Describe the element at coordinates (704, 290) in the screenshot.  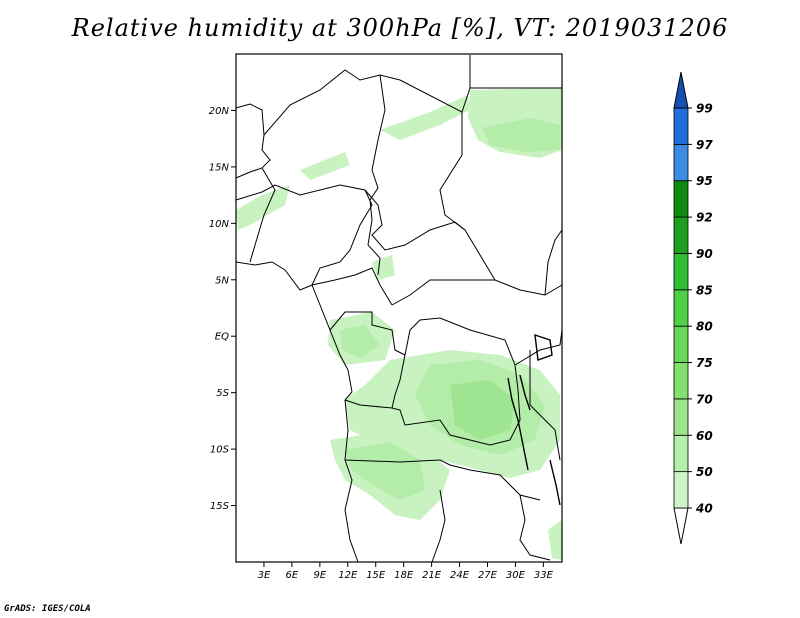
I see `colorbar-label: 85` at that location.